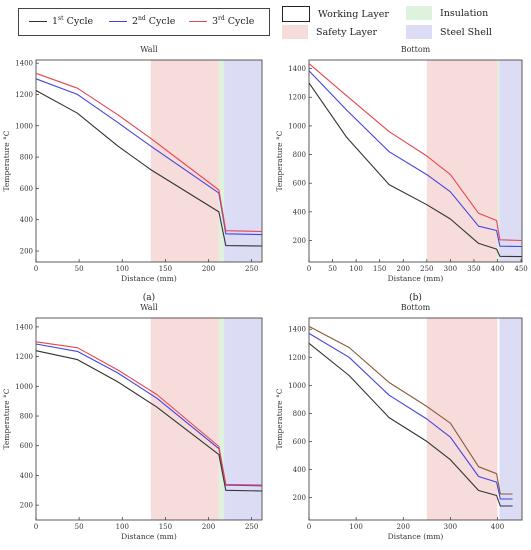  I want to click on legend-entry-safety-layer: Safety Layer, so click(329, 32).